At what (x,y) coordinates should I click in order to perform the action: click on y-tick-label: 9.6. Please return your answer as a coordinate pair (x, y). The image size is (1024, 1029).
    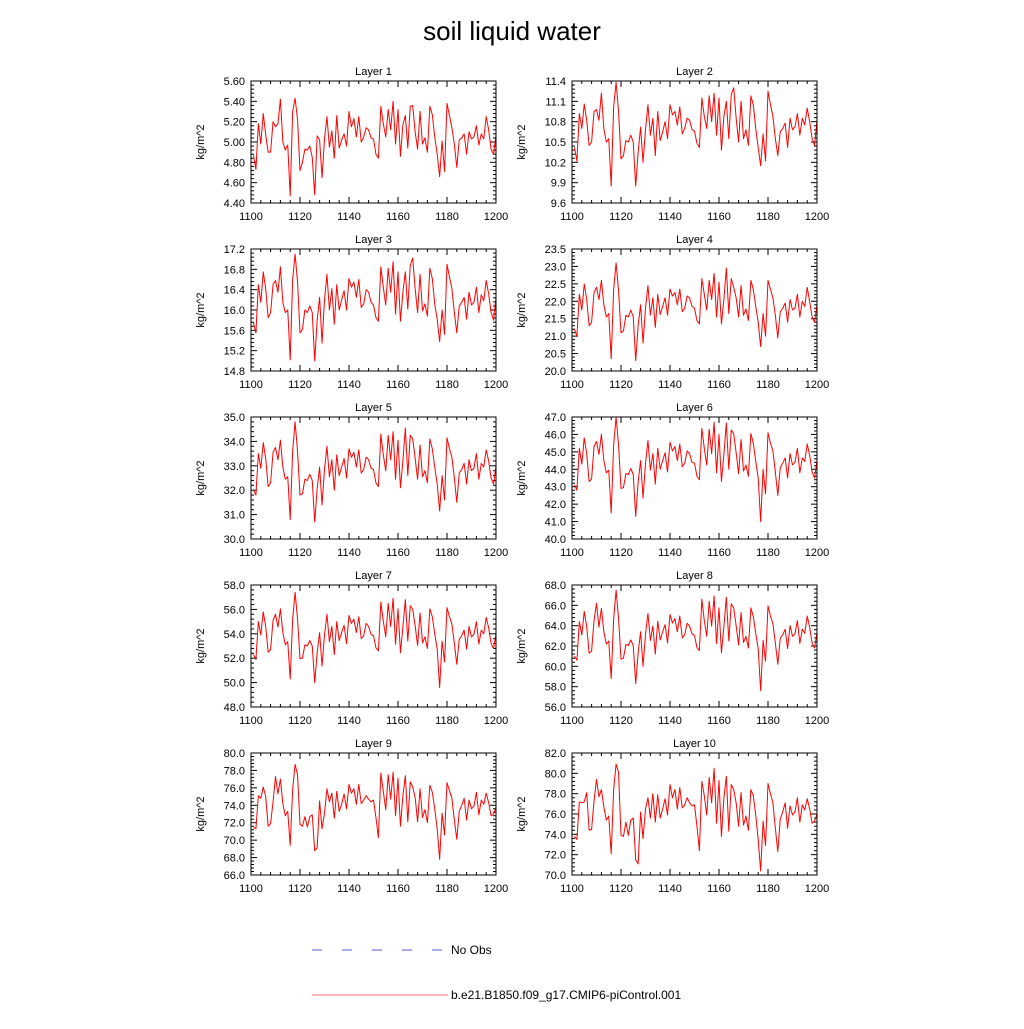
    Looking at the image, I should click on (558, 204).